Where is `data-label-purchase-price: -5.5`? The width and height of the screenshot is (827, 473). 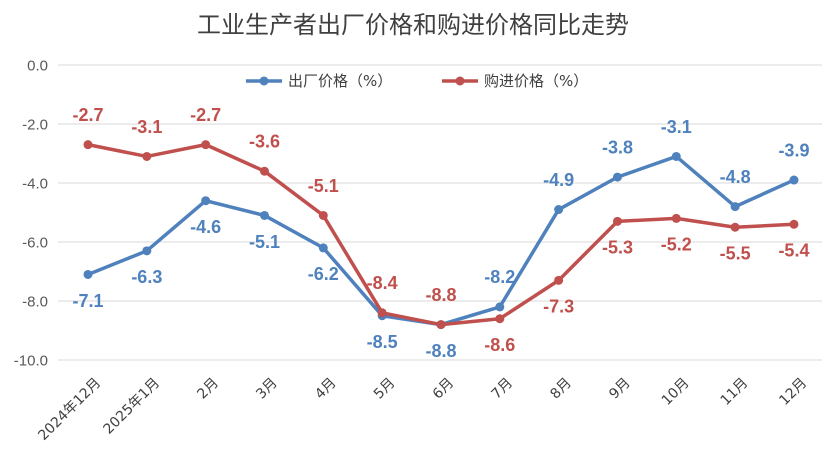 data-label-purchase-price: -5.5 is located at coordinates (735, 254).